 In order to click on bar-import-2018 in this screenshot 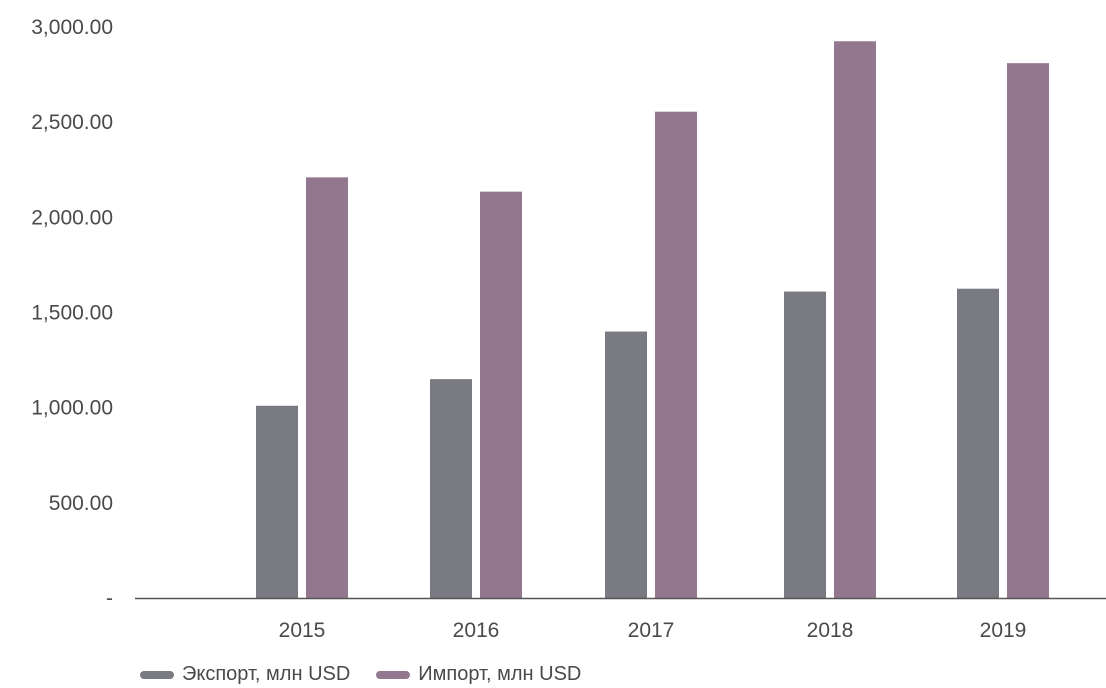, I will do `click(855, 319)`.